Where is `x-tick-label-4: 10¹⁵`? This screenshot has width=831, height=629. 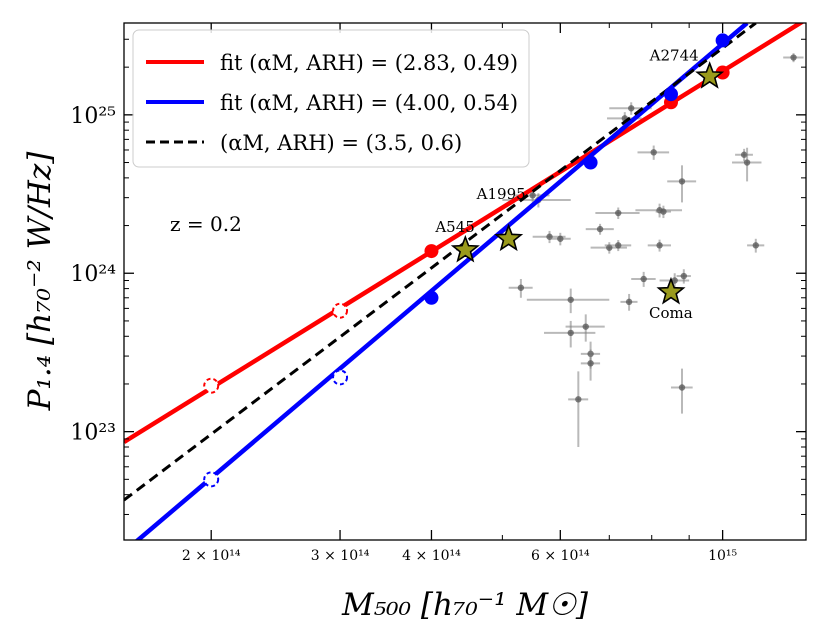
x-tick-label-4: 10¹⁵ is located at coordinates (722, 556).